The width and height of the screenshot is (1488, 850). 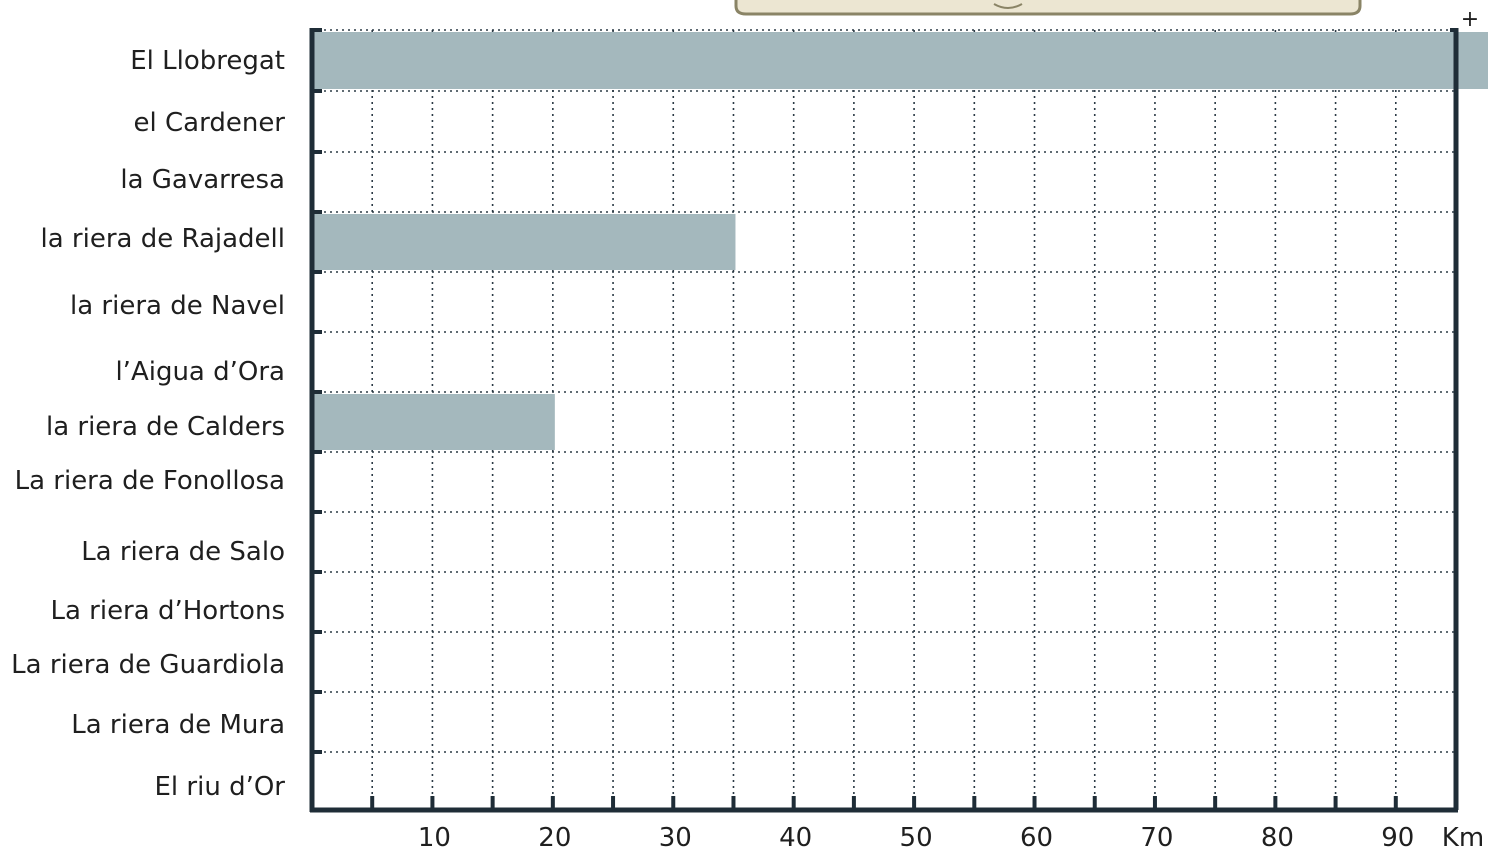 I want to click on x-tick-label: 70, so click(x=1156, y=836).